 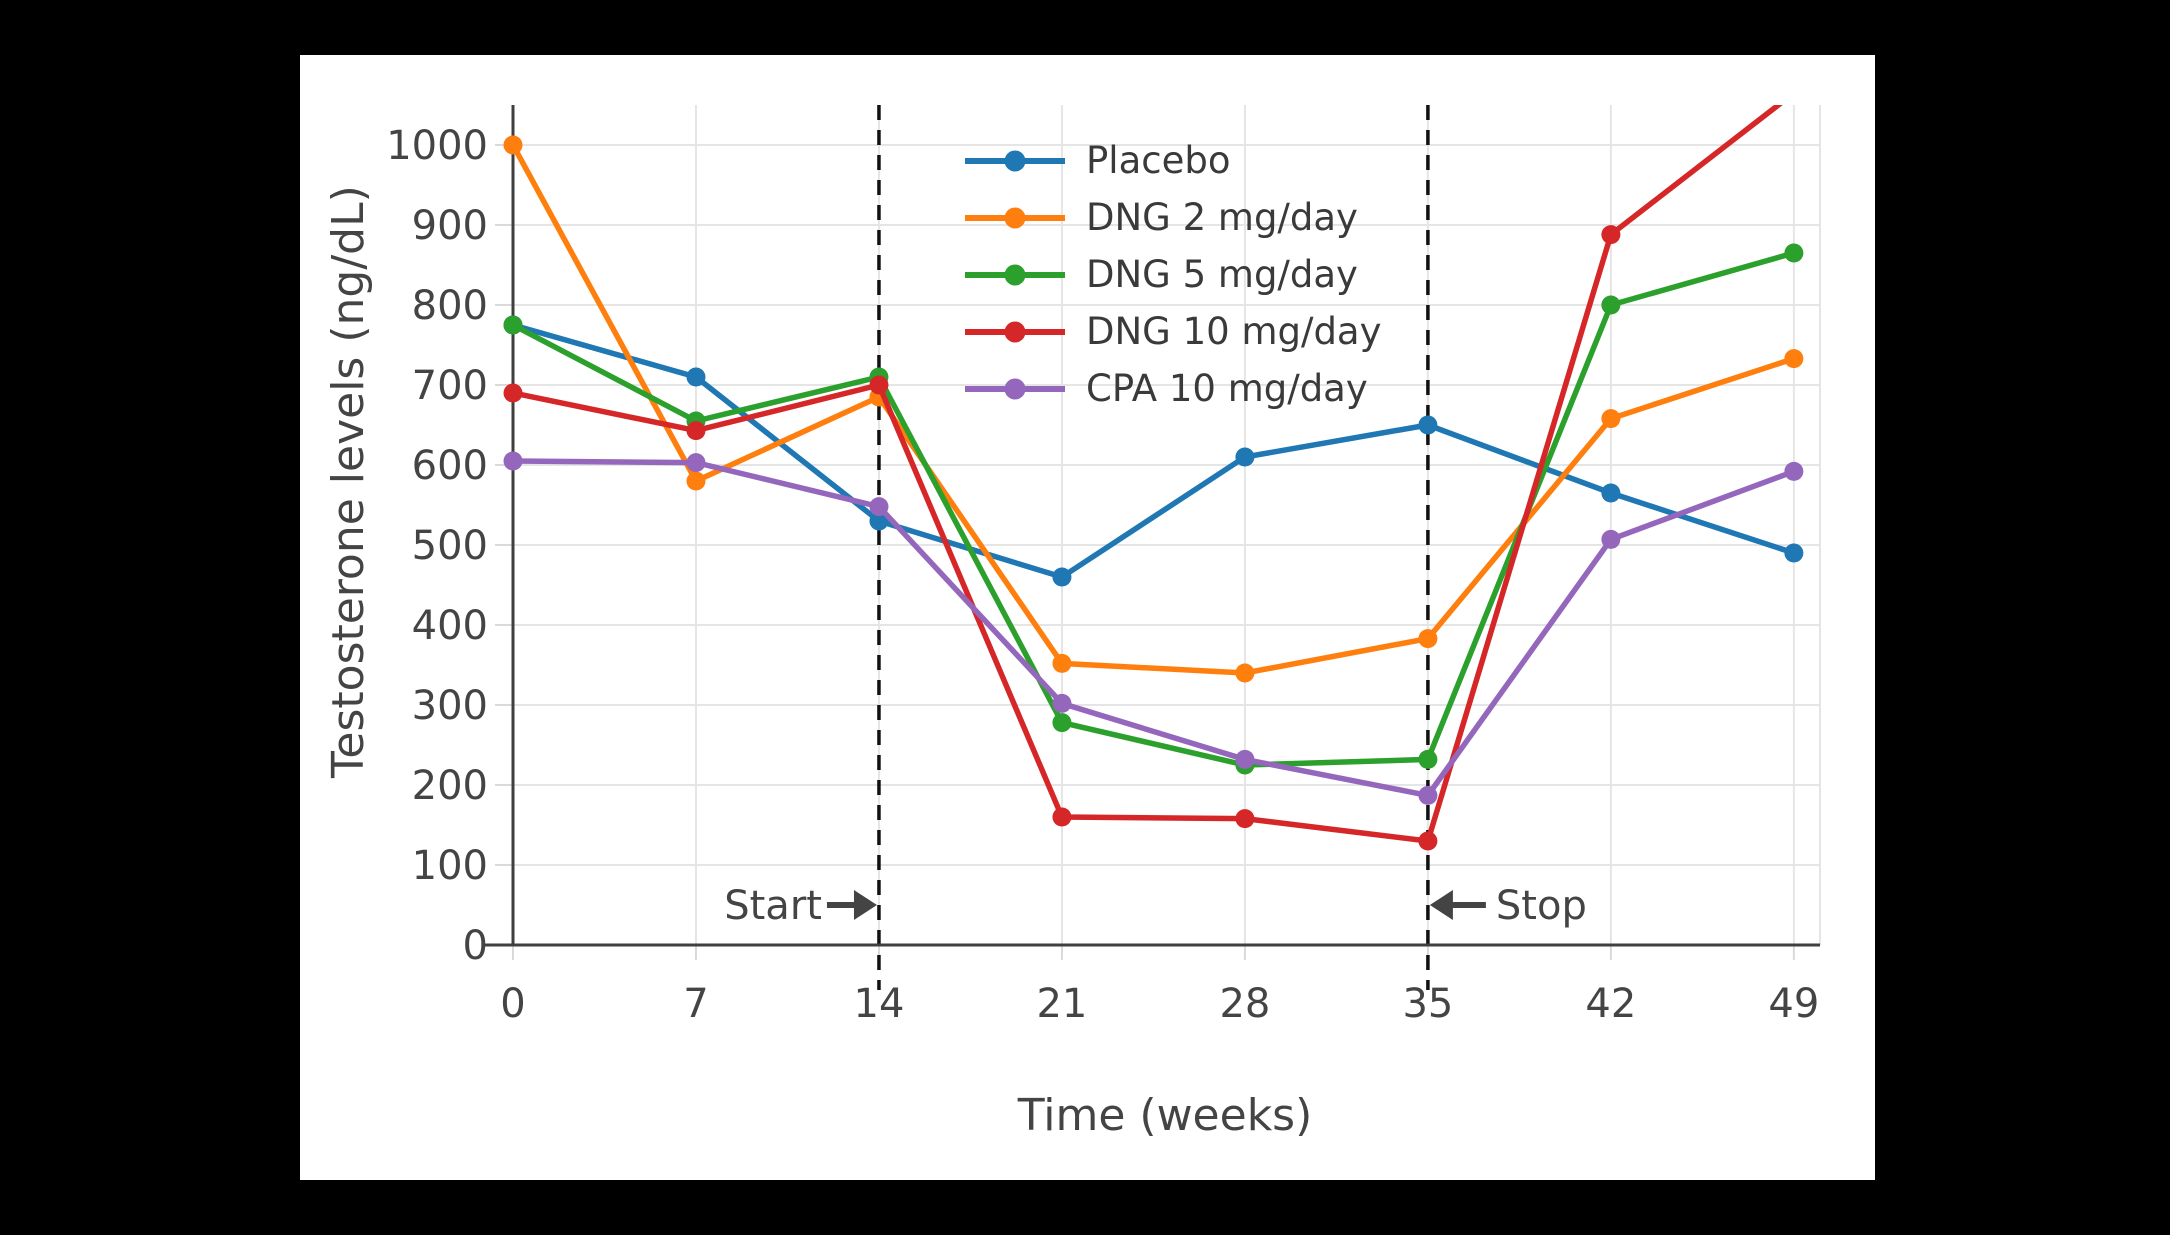 I want to click on data-point-placebo-w28, so click(x=1245, y=457).